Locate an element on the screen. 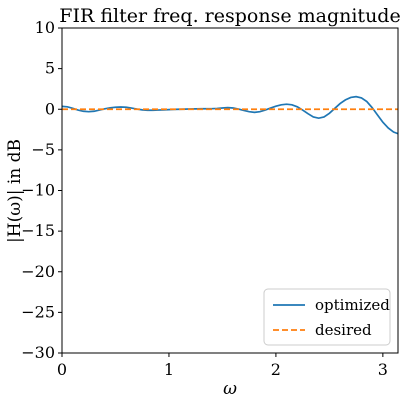  y-axis-label: |H(ω)| in dB is located at coordinates (15, 191).